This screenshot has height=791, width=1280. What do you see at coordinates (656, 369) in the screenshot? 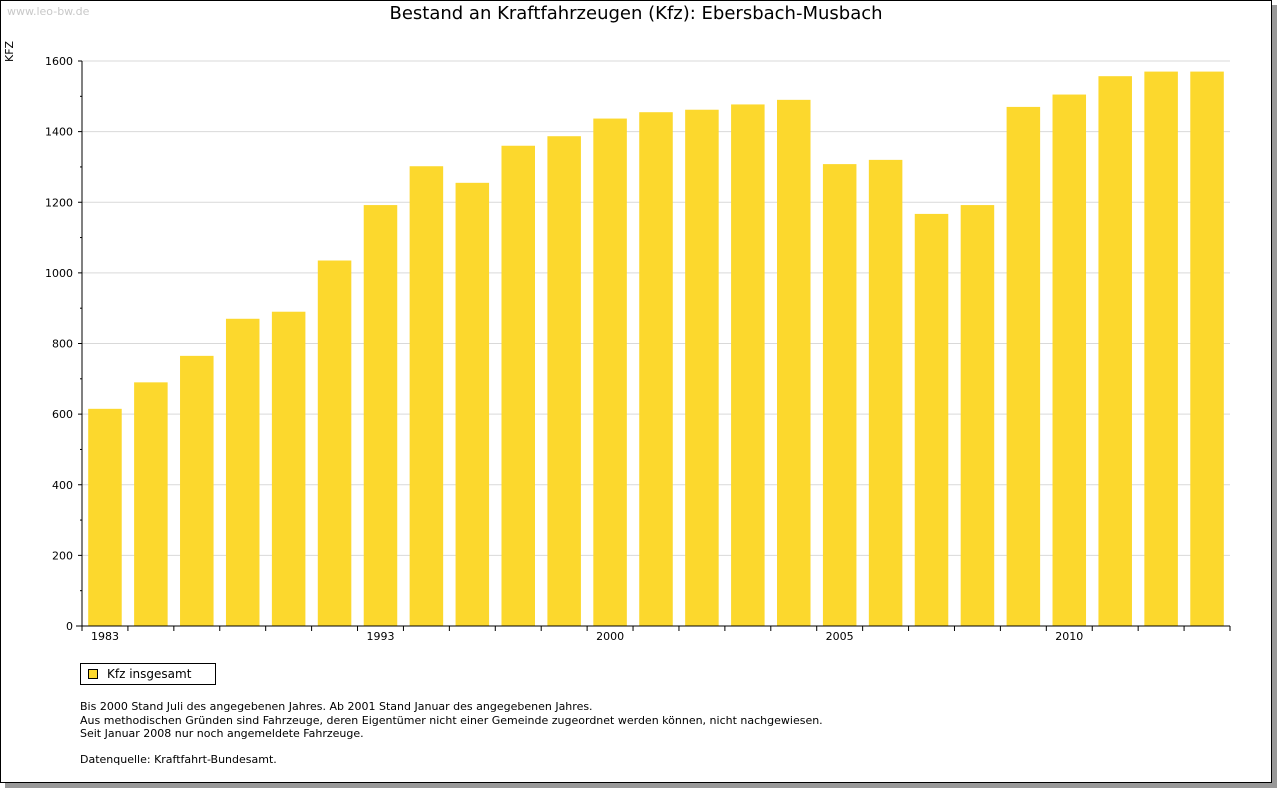
I see `bar-2001` at bounding box center [656, 369].